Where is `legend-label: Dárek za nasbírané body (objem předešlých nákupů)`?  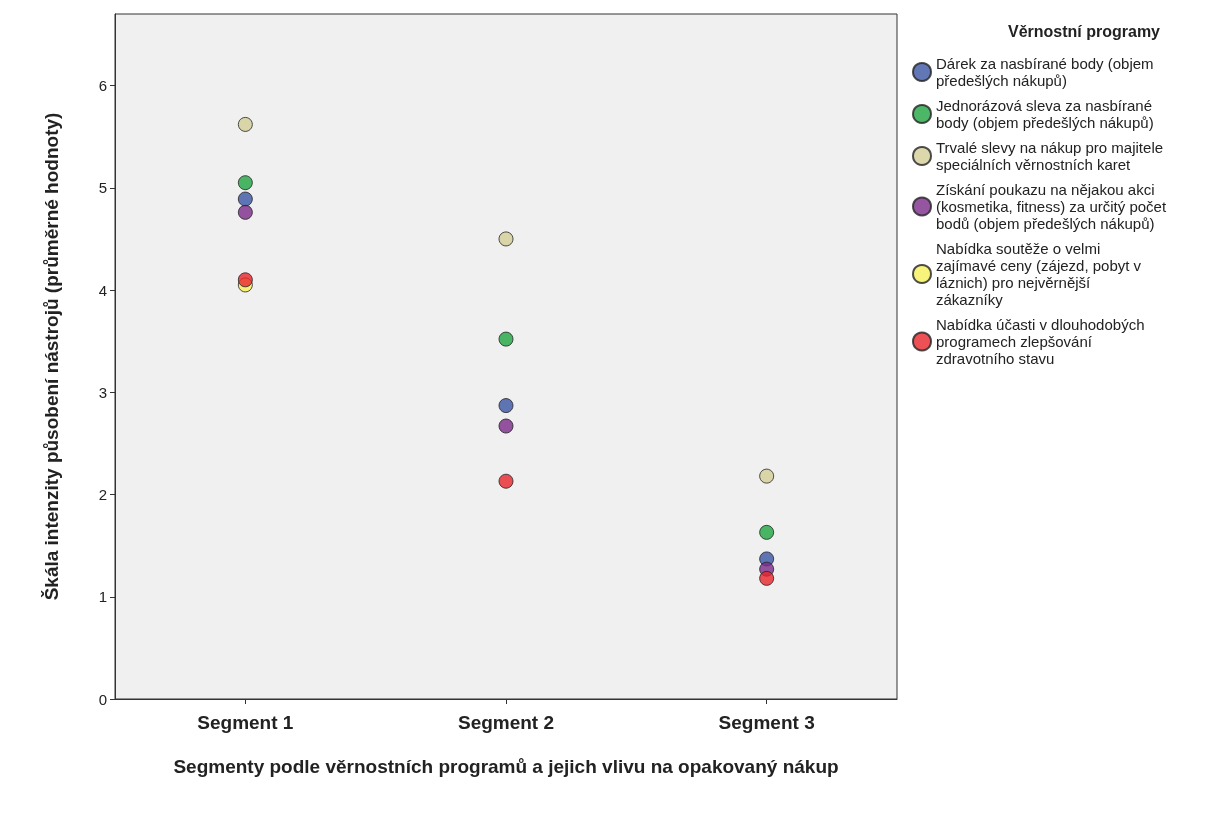 legend-label: Dárek za nasbírané body (objem předešlých nákupů) is located at coordinates (1047, 72).